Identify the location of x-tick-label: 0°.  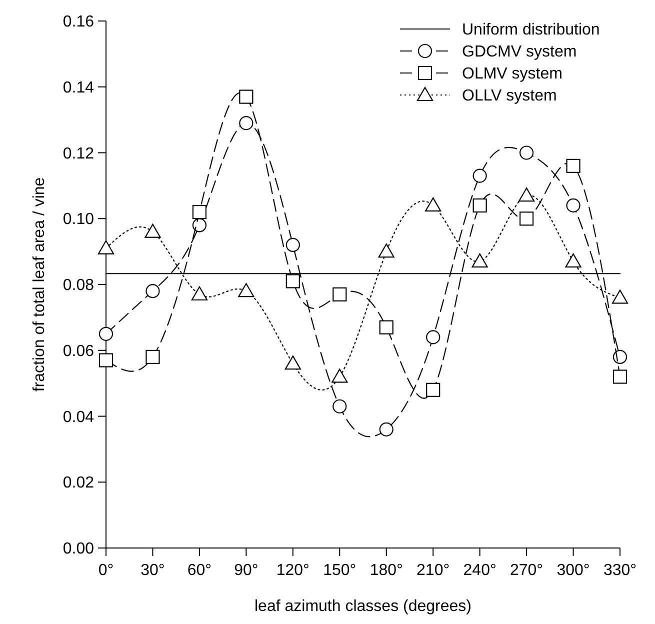
(106, 570).